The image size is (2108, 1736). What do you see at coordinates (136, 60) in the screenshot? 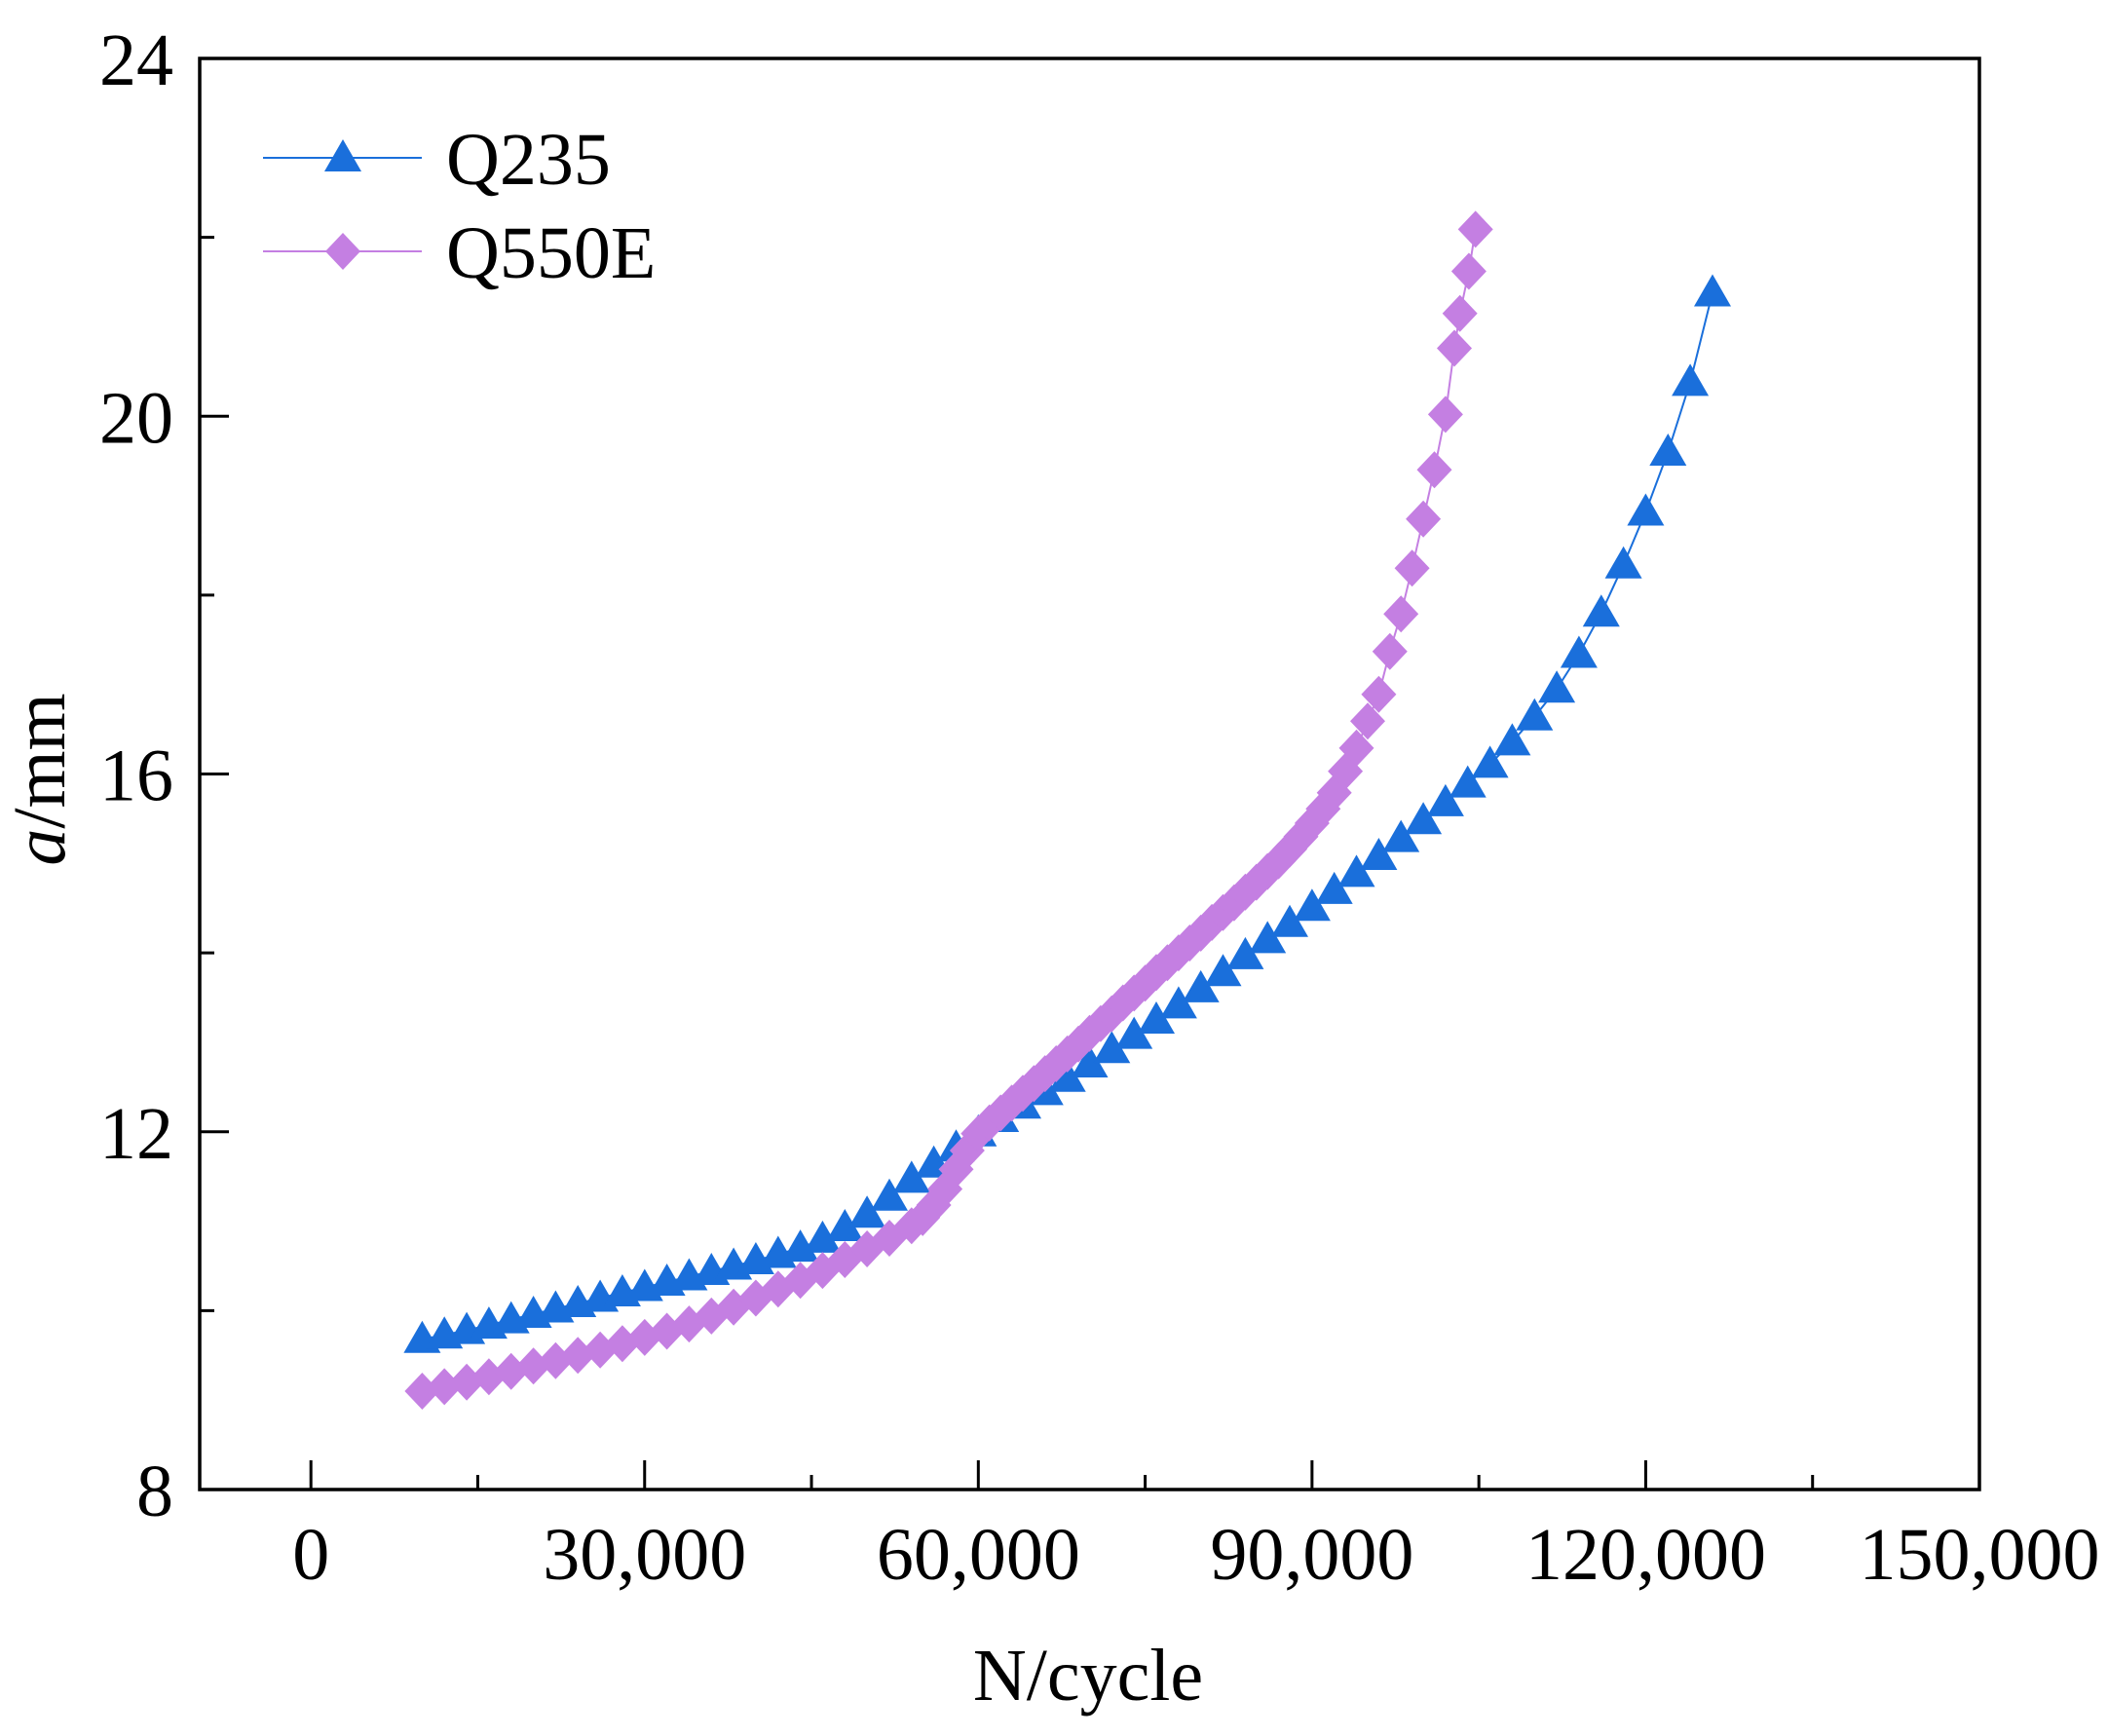
I see `y-tick-label: 24` at bounding box center [136, 60].